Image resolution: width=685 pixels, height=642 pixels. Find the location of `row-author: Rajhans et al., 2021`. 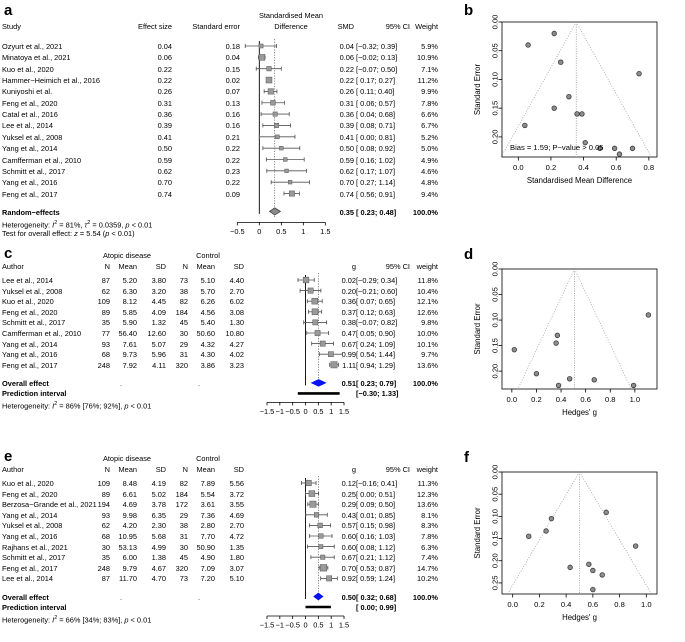

row-author: Rajhans et al., 2021 is located at coordinates (35, 547).